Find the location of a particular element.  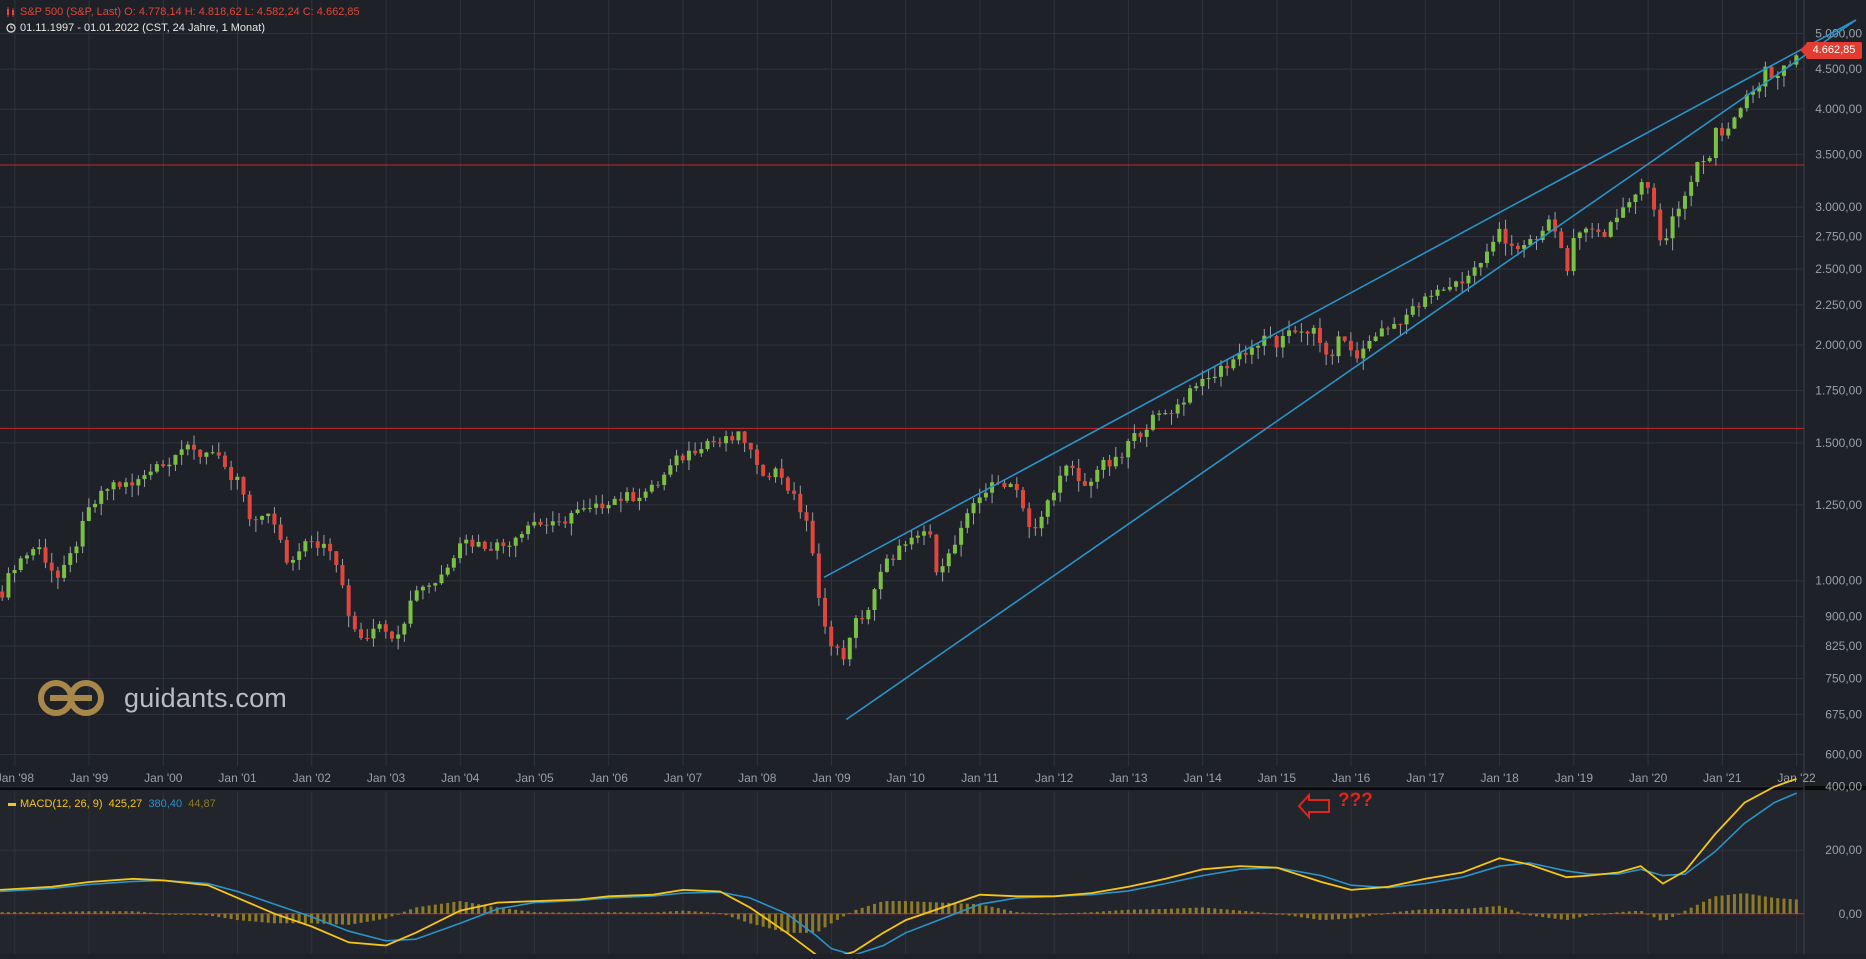

y-tick-label: 825,00 is located at coordinates (1843, 646).